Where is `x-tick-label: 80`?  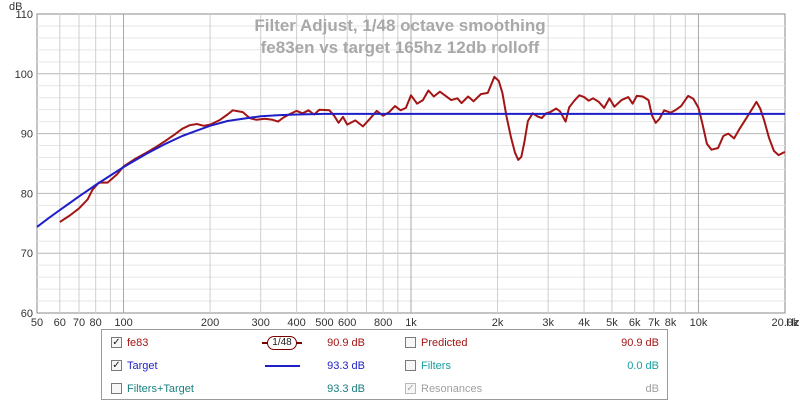 x-tick-label: 80 is located at coordinates (96, 323).